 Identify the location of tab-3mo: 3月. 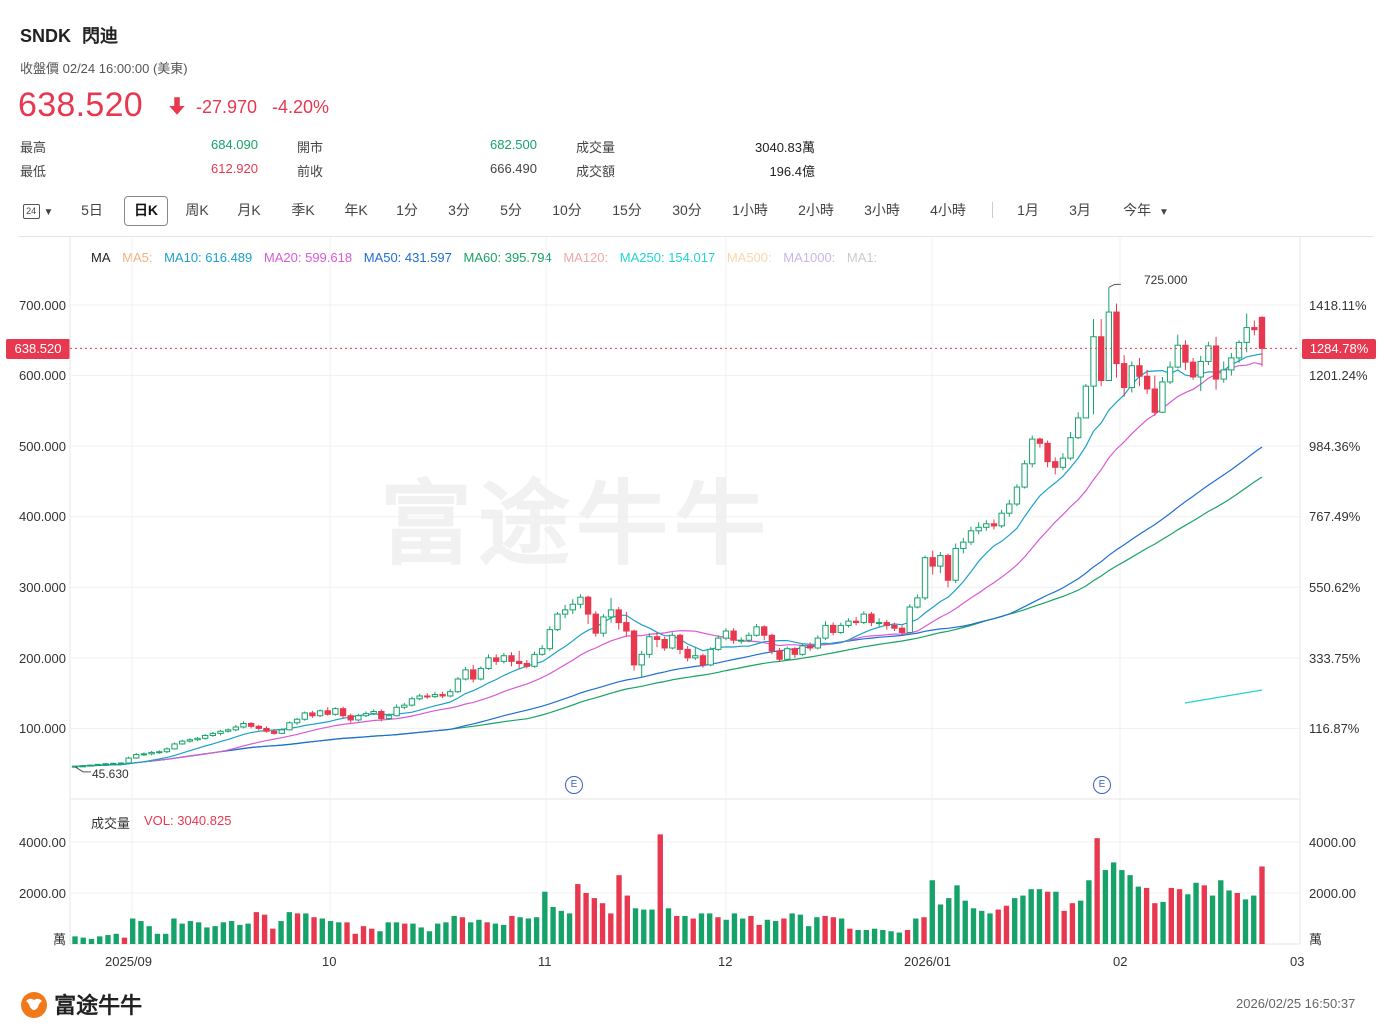
(1080, 210).